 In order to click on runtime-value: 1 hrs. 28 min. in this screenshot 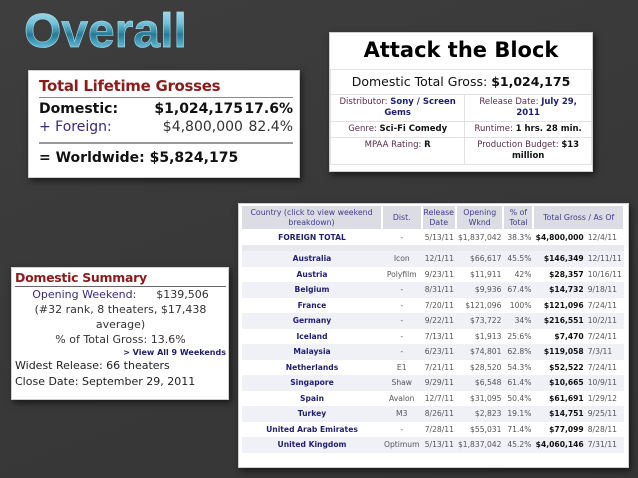, I will do `click(548, 129)`.